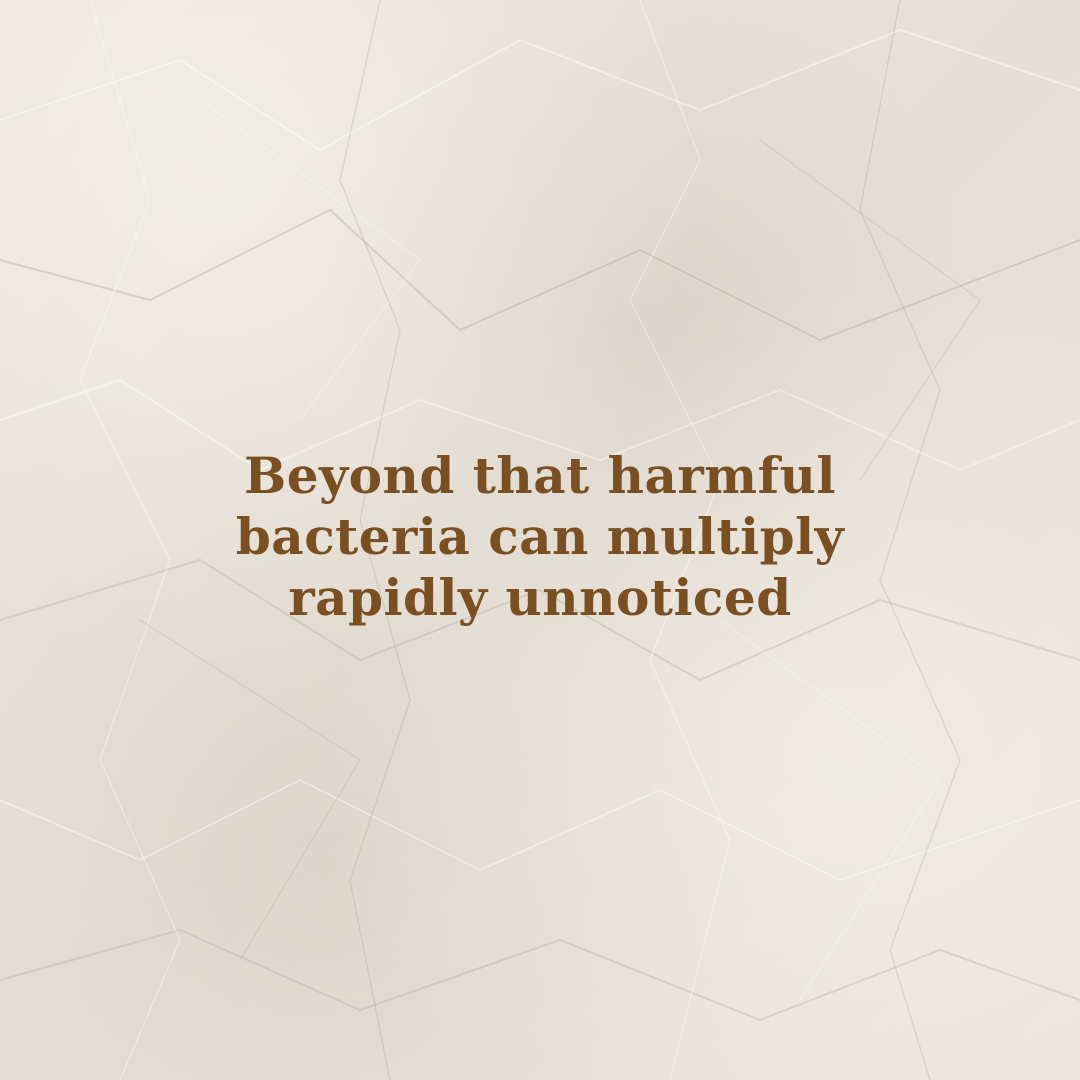 The width and height of the screenshot is (1080, 1080). I want to click on headline-line-2: bacteria can multiply, so click(540, 536).